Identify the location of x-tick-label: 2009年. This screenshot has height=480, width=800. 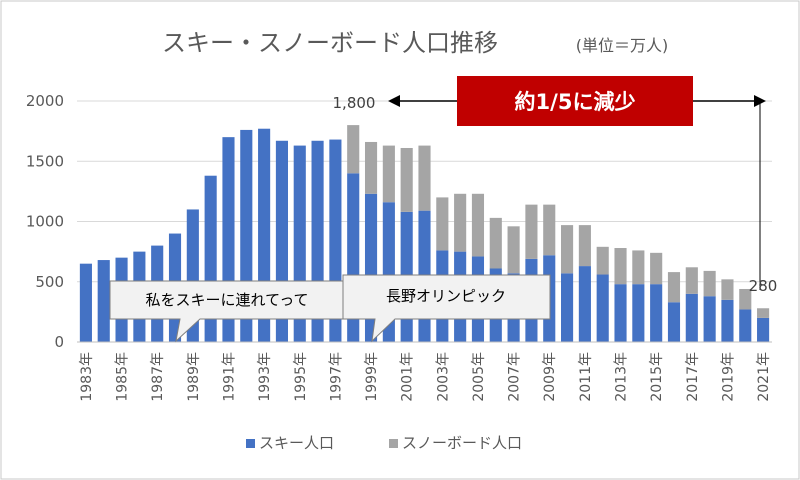
(550, 377).